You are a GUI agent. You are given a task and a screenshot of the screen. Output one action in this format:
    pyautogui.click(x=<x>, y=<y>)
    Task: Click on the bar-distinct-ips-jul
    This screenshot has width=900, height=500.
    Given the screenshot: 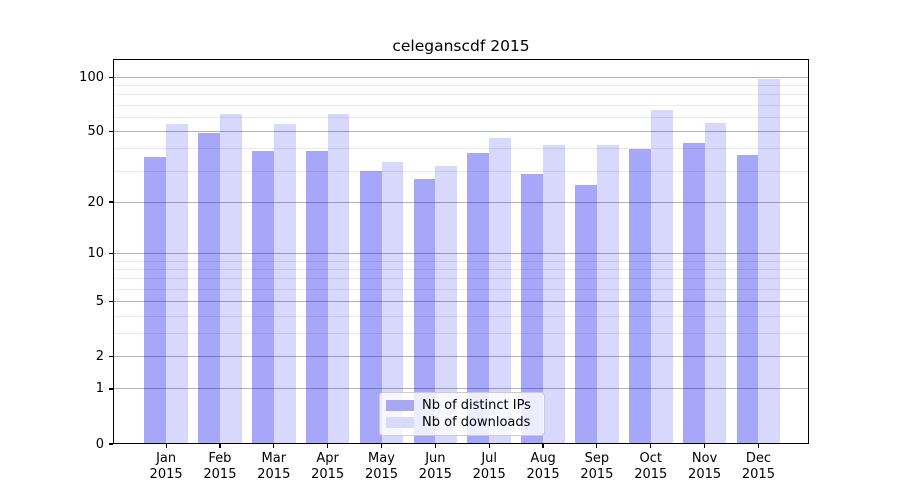 What is the action you would take?
    pyautogui.click(x=478, y=298)
    